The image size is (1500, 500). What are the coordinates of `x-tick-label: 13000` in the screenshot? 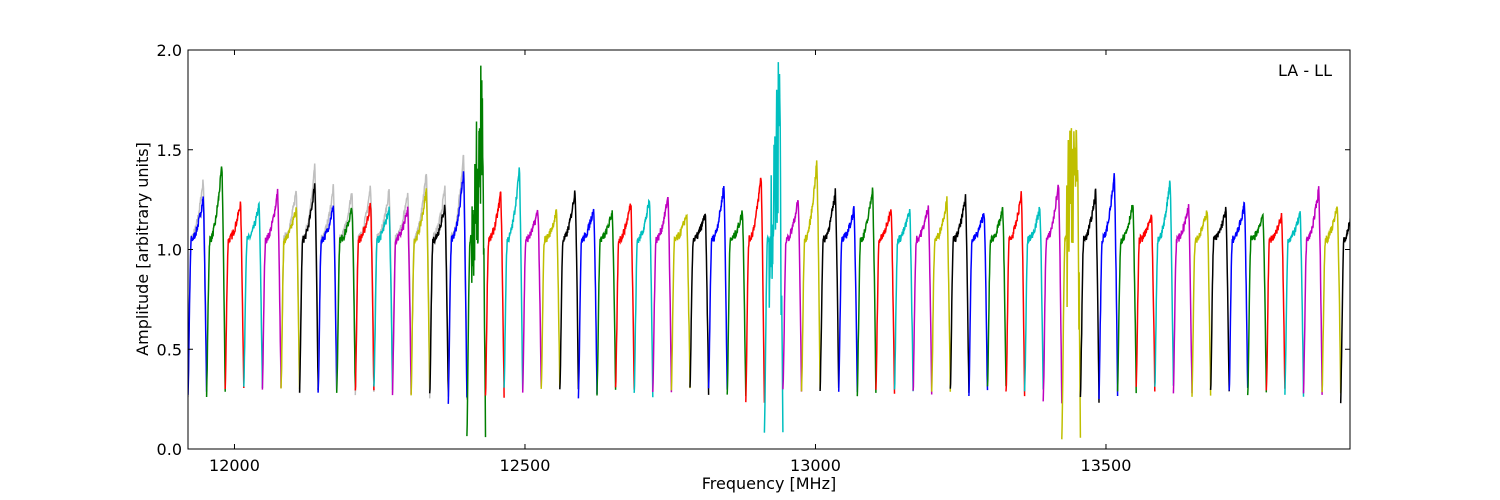 It's located at (815, 465).